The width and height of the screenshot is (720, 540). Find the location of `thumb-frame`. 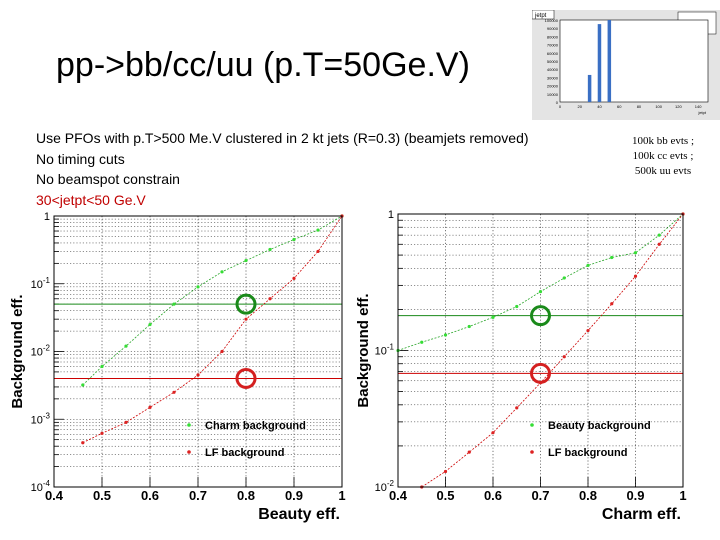

thumb-frame is located at coordinates (634, 61).